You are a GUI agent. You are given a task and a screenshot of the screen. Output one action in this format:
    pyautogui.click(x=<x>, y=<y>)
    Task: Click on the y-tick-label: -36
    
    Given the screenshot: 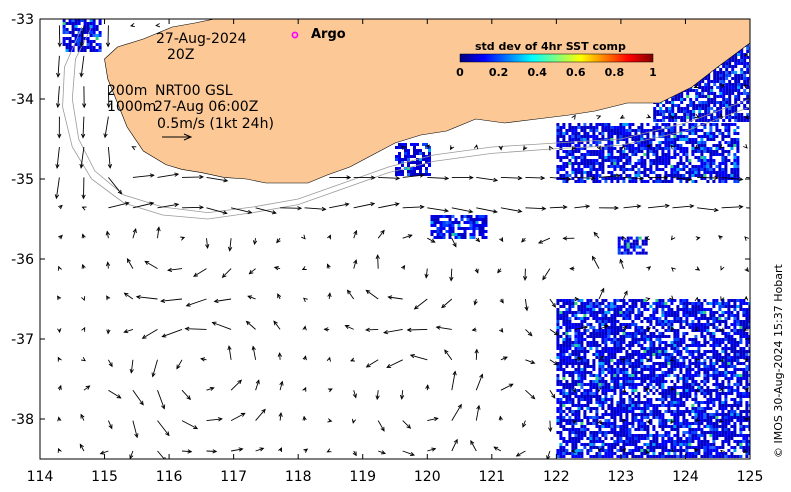 What is the action you would take?
    pyautogui.click(x=22, y=260)
    